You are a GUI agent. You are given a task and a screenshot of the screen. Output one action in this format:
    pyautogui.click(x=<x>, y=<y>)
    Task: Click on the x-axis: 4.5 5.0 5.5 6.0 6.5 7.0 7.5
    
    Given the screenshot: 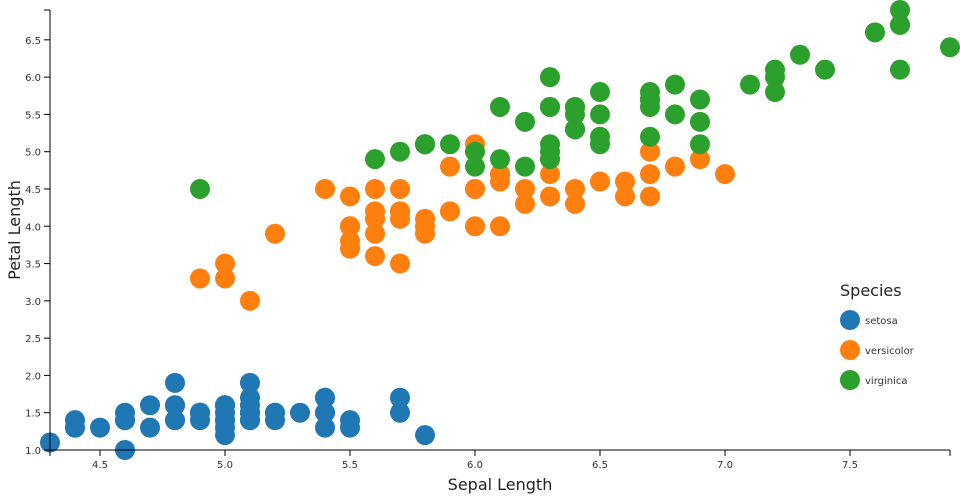 What is the action you would take?
    pyautogui.click(x=500, y=460)
    